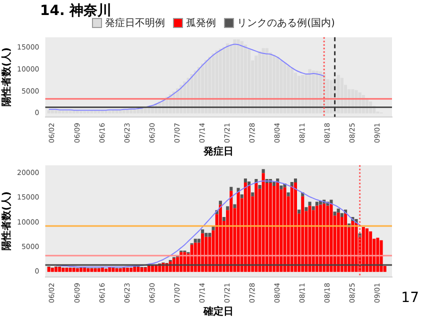  What do you see at coordinates (201, 23) in the screenshot?
I see `legend-label: 孤発例` at bounding box center [201, 23].